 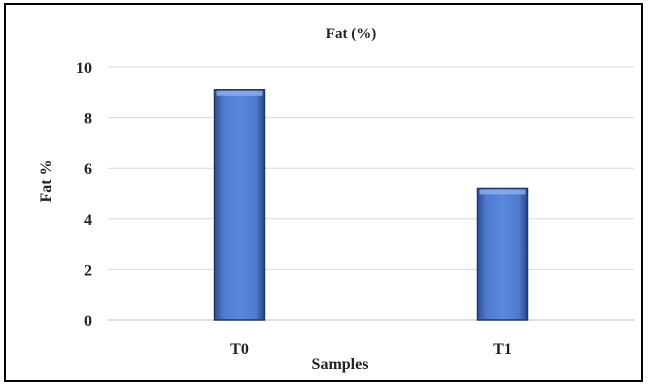 I want to click on y-tick-label: 4, so click(x=88, y=220).